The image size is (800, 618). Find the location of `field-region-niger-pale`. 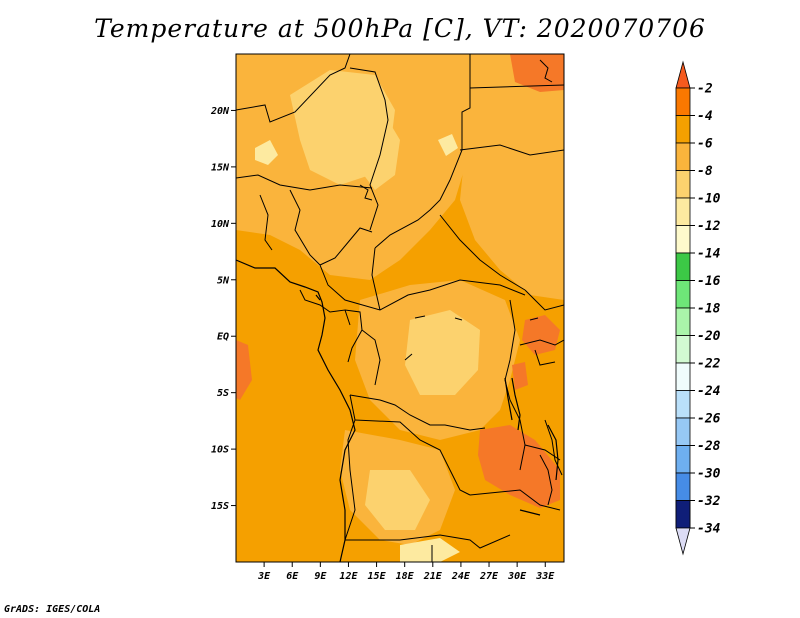

field-region-niger-pale is located at coordinates (377, 152).